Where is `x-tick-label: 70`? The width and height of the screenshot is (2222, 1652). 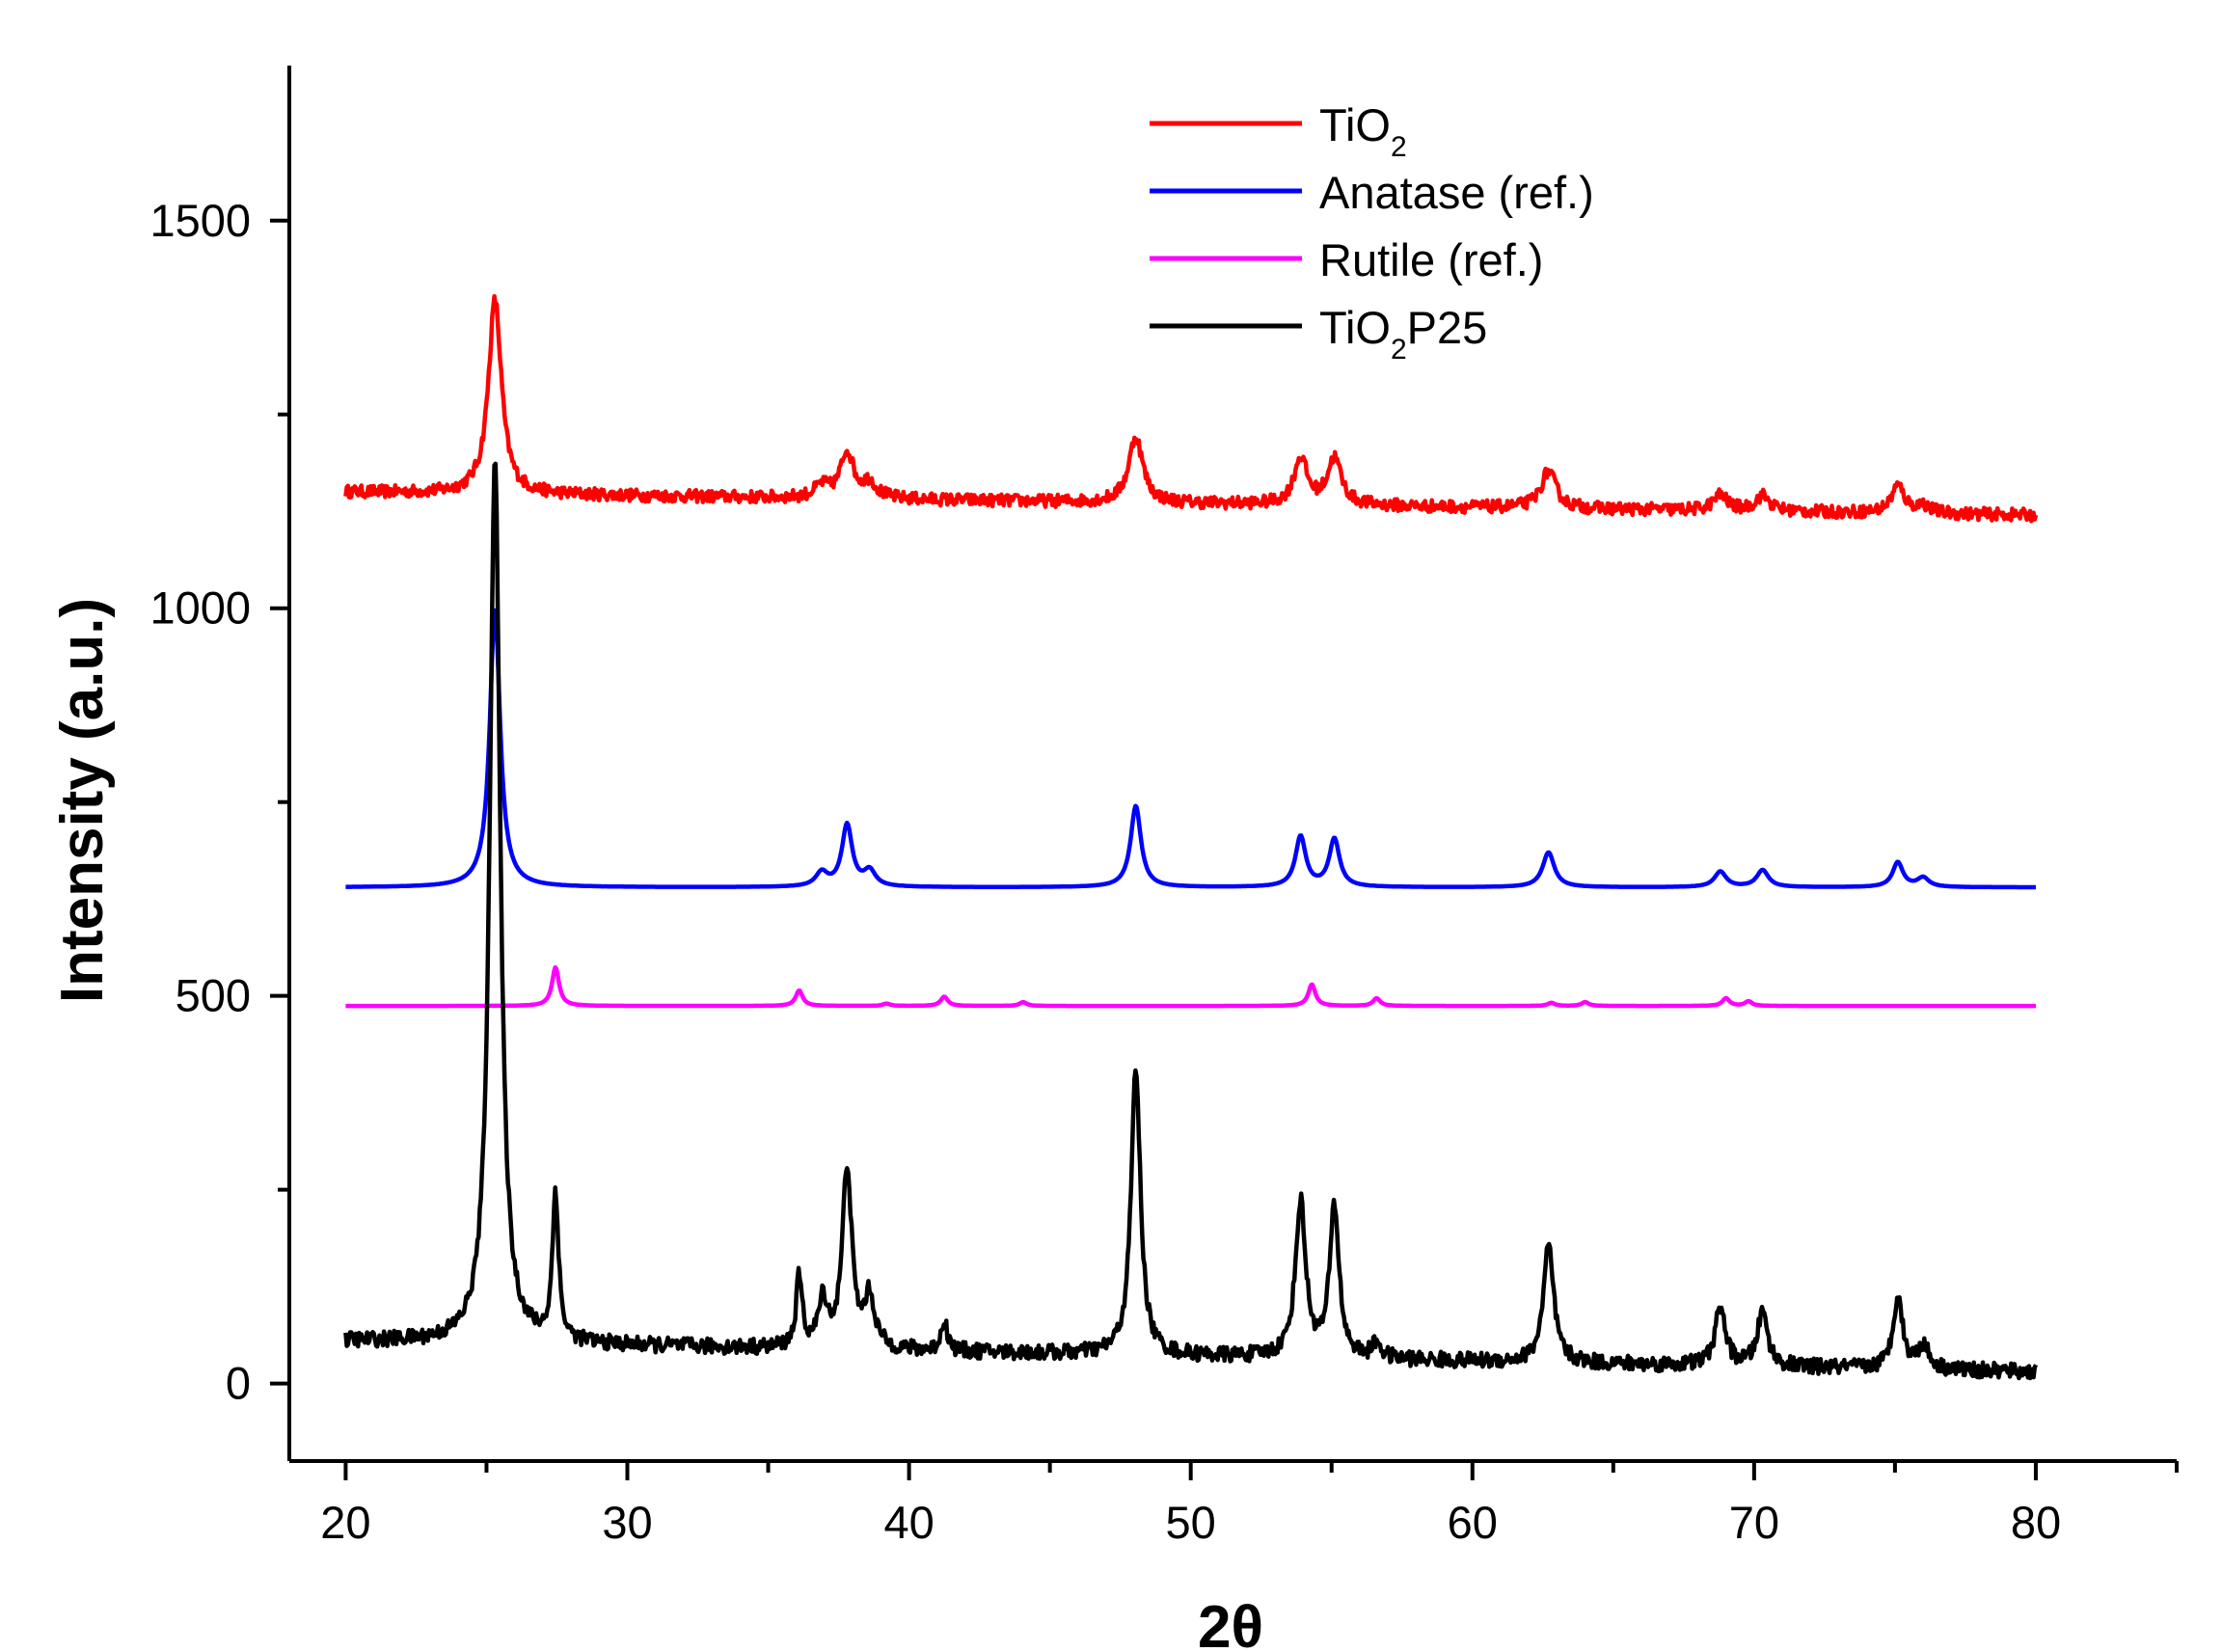 x-tick-label: 70 is located at coordinates (1754, 1522).